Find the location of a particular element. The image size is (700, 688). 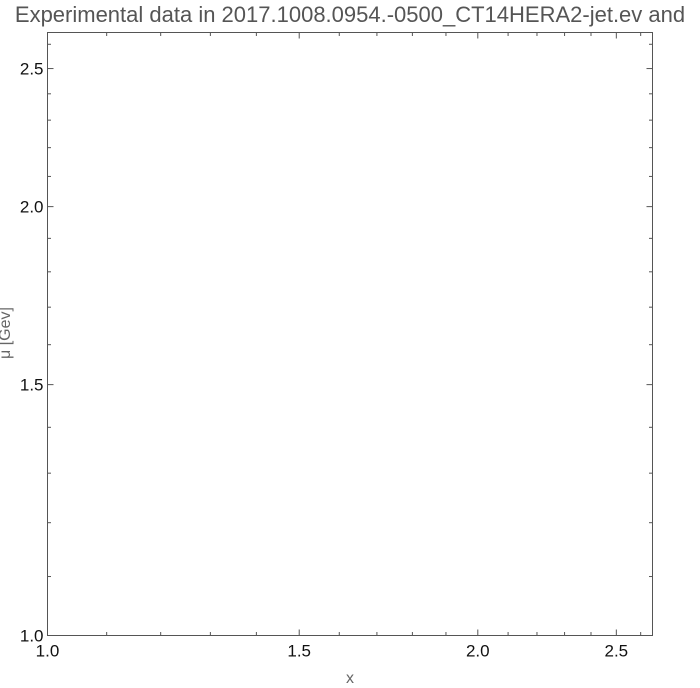

x-tick-label: 1.5 is located at coordinates (299, 651).